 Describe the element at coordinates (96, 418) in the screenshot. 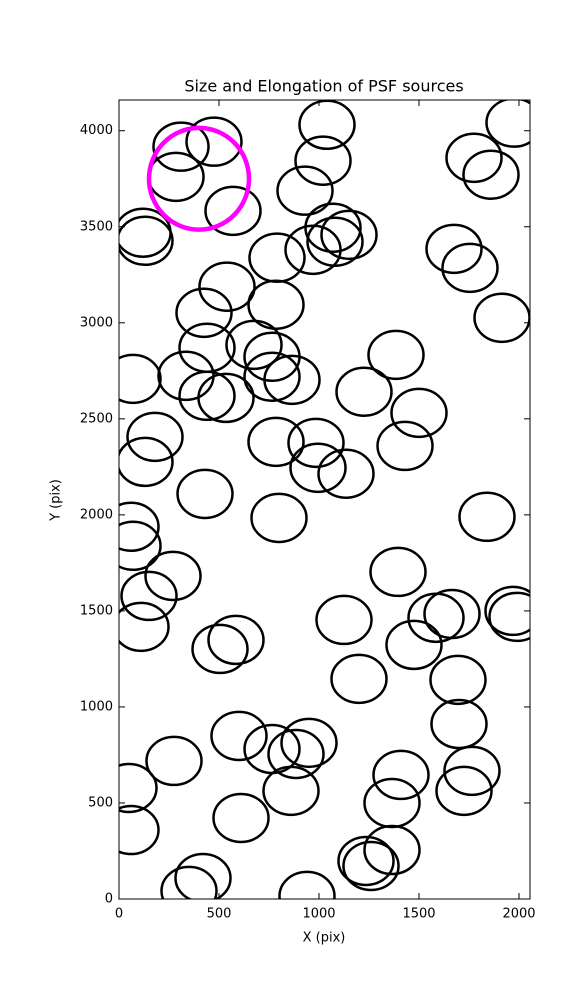

I see `y-tick-label: 2500` at that location.